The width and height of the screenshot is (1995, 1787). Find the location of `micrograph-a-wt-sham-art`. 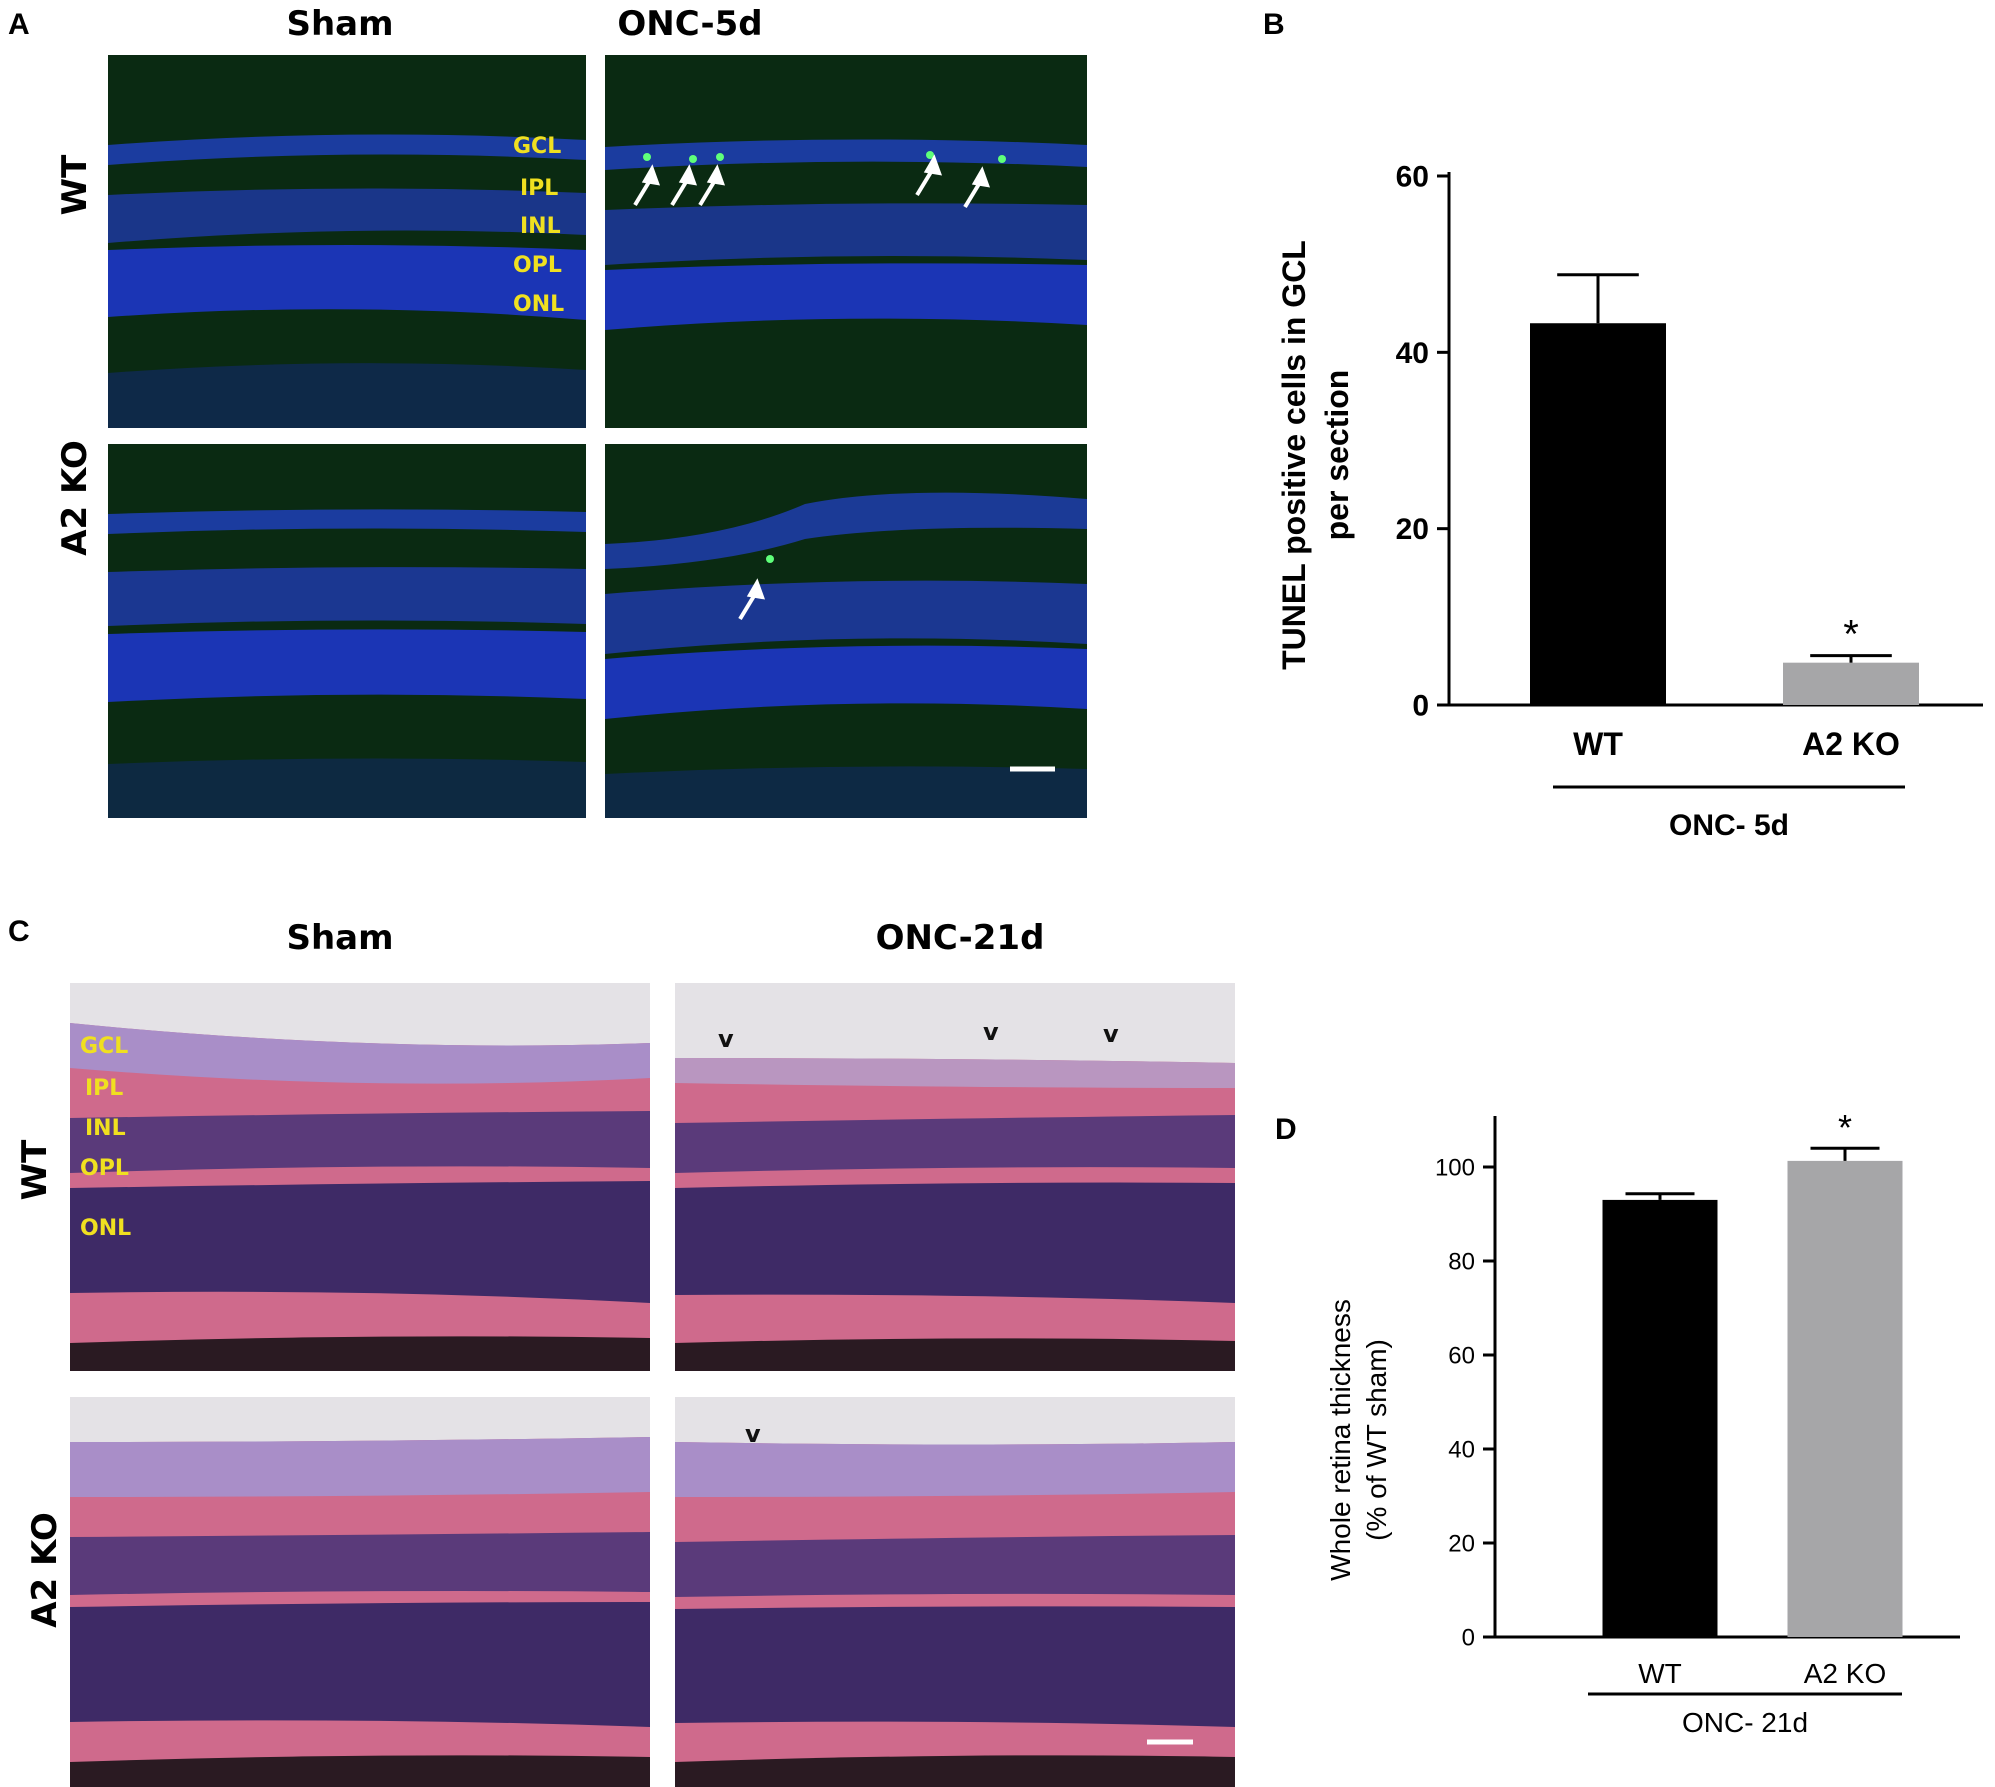

micrograph-a-wt-sham-art is located at coordinates (347, 241).